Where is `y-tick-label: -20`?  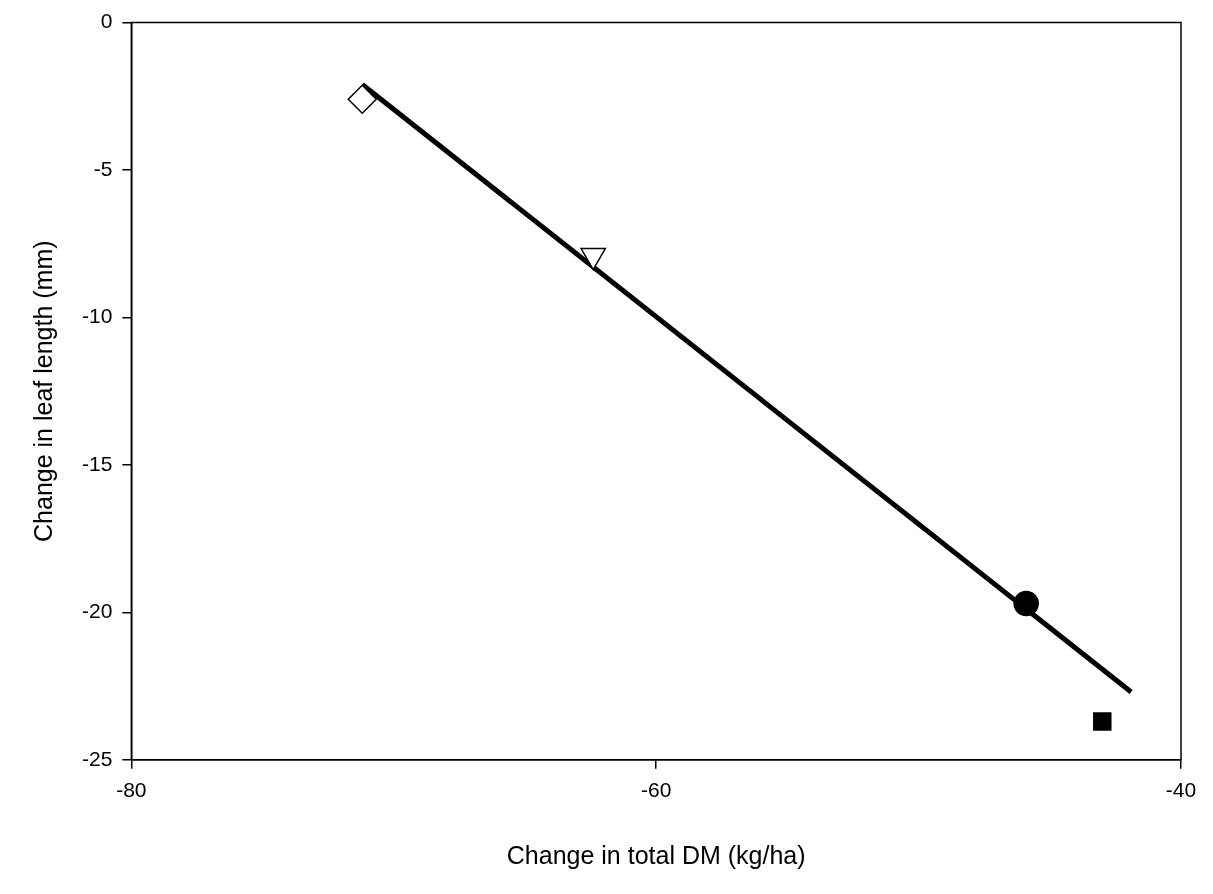 y-tick-label: -20 is located at coordinates (97, 611).